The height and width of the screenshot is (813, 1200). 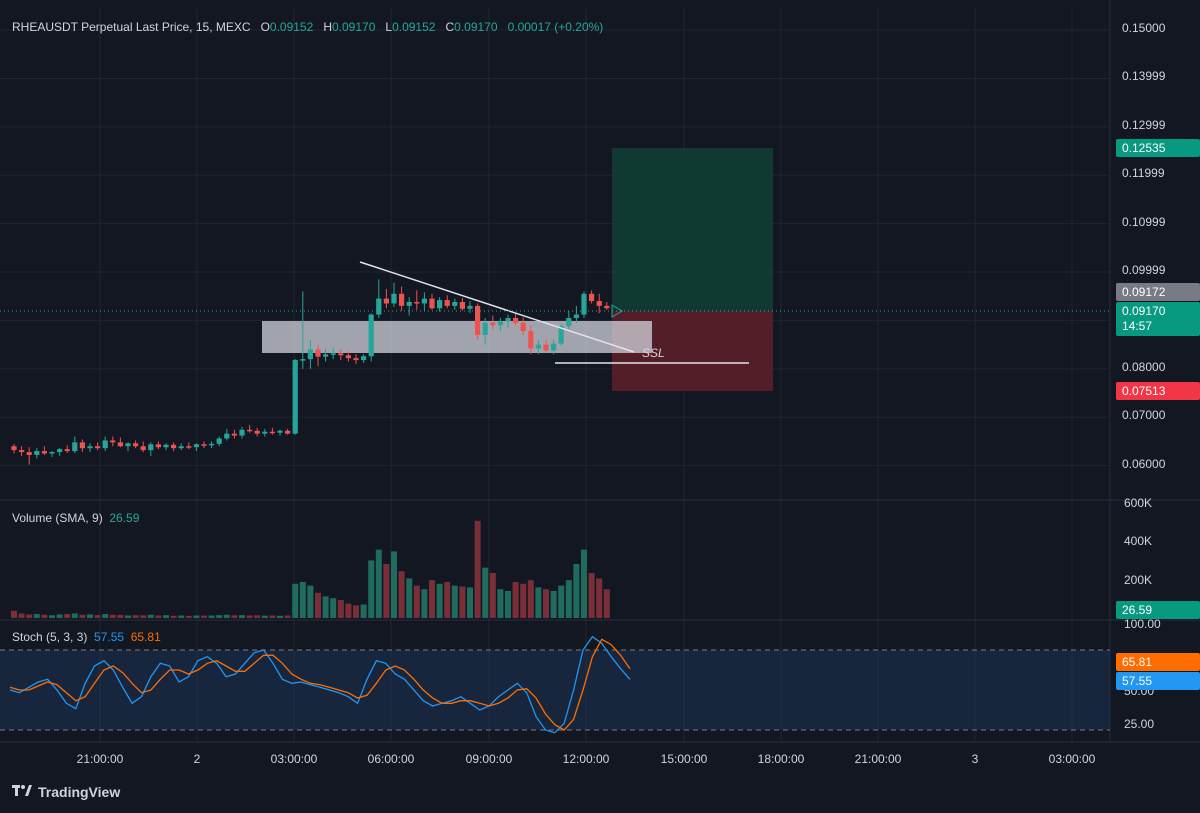 I want to click on volume-legend: Volume (SMA, 9) 26.59, so click(x=75, y=518).